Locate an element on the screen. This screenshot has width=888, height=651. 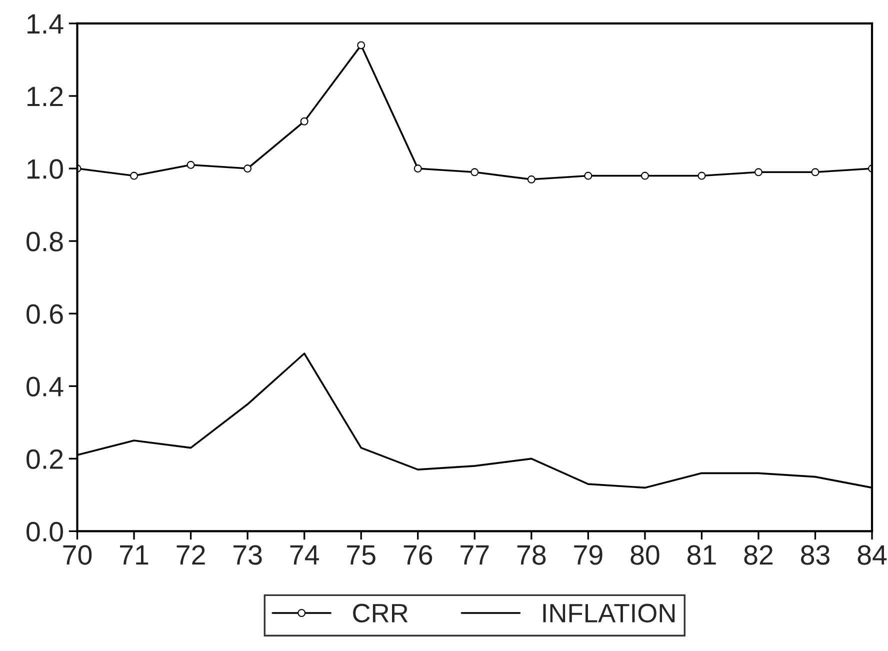
x-tick-label: 70 is located at coordinates (77, 555).